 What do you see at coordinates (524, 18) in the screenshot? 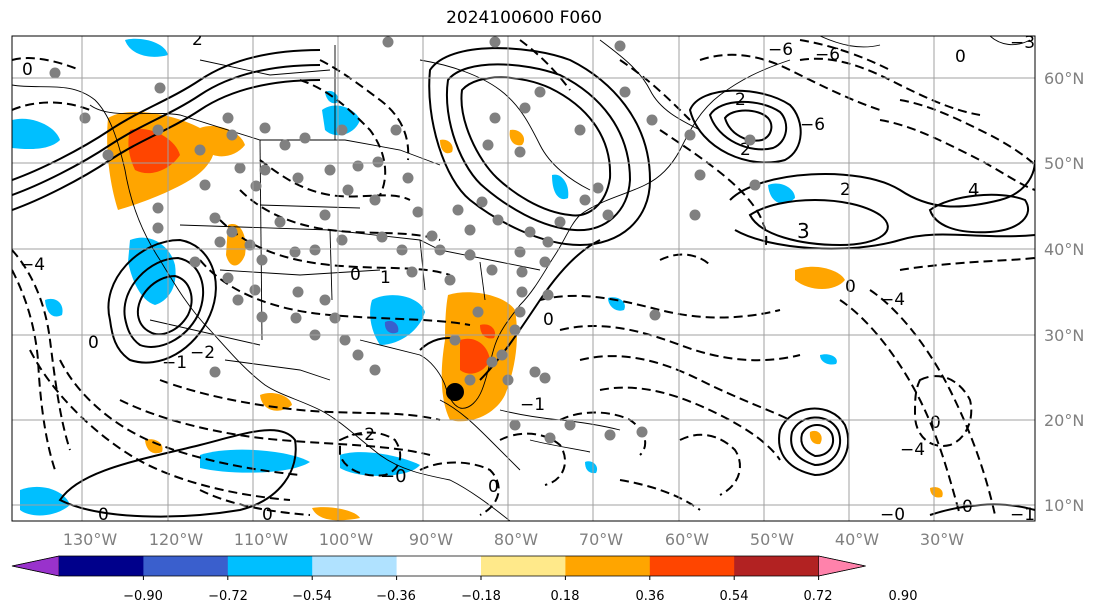
I see `map-title: 2024100600 F060` at bounding box center [524, 18].